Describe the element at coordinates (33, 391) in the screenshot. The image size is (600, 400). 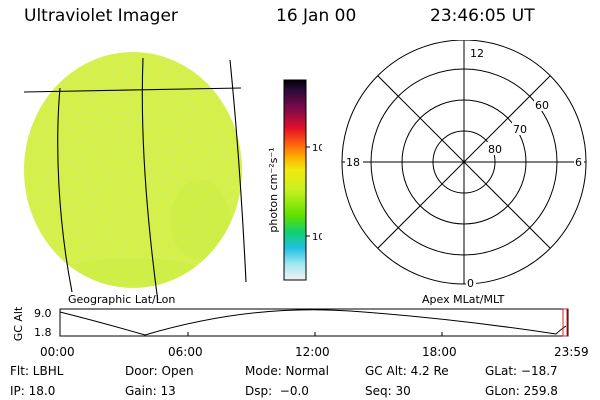
I see `info-ip: IP: 18.0` at that location.